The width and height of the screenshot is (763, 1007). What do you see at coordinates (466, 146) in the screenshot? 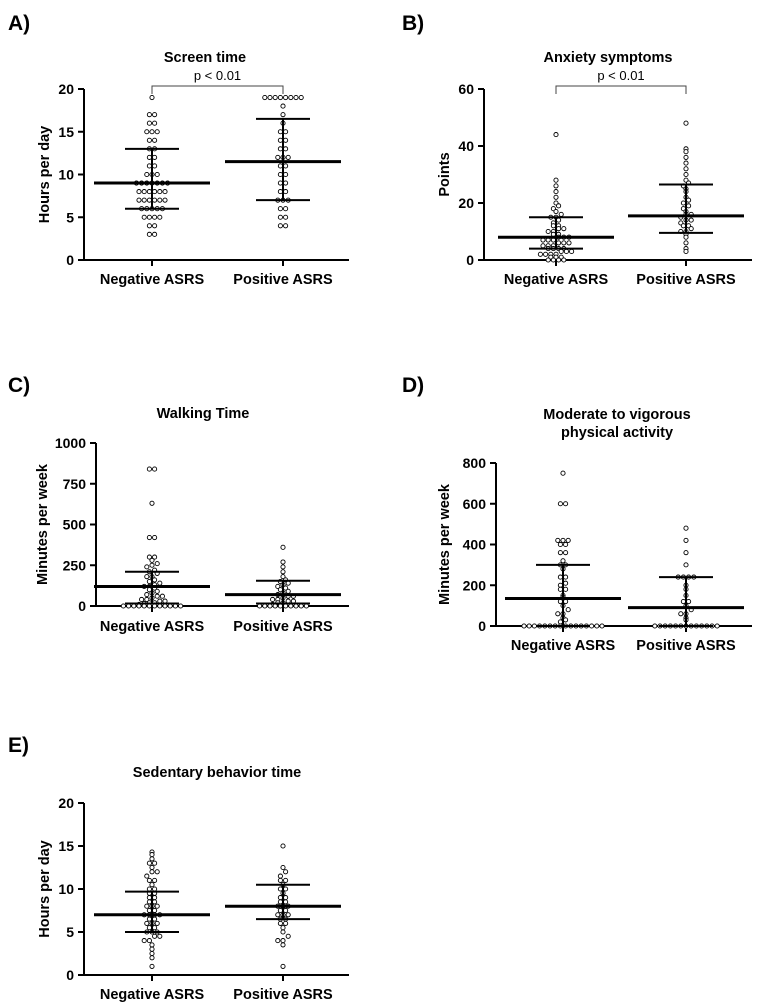
I see `y-tick-label: 40` at bounding box center [466, 146].